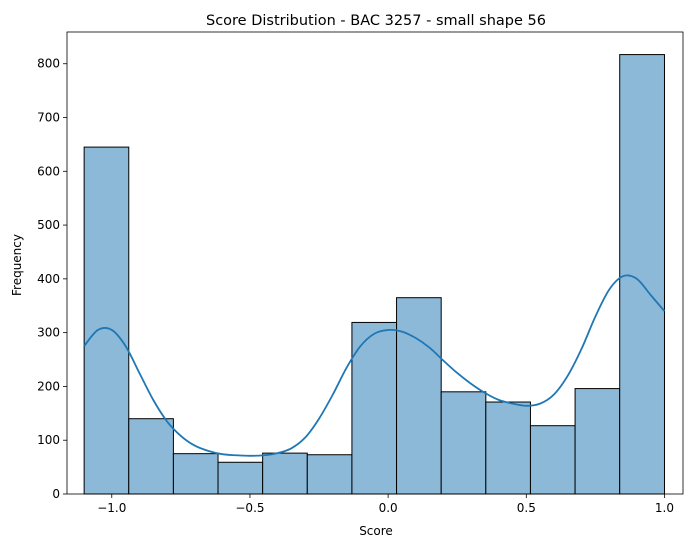 This screenshot has height=547, width=695. Describe the element at coordinates (48, 171) in the screenshot. I see `y-tick-label: 600` at that location.